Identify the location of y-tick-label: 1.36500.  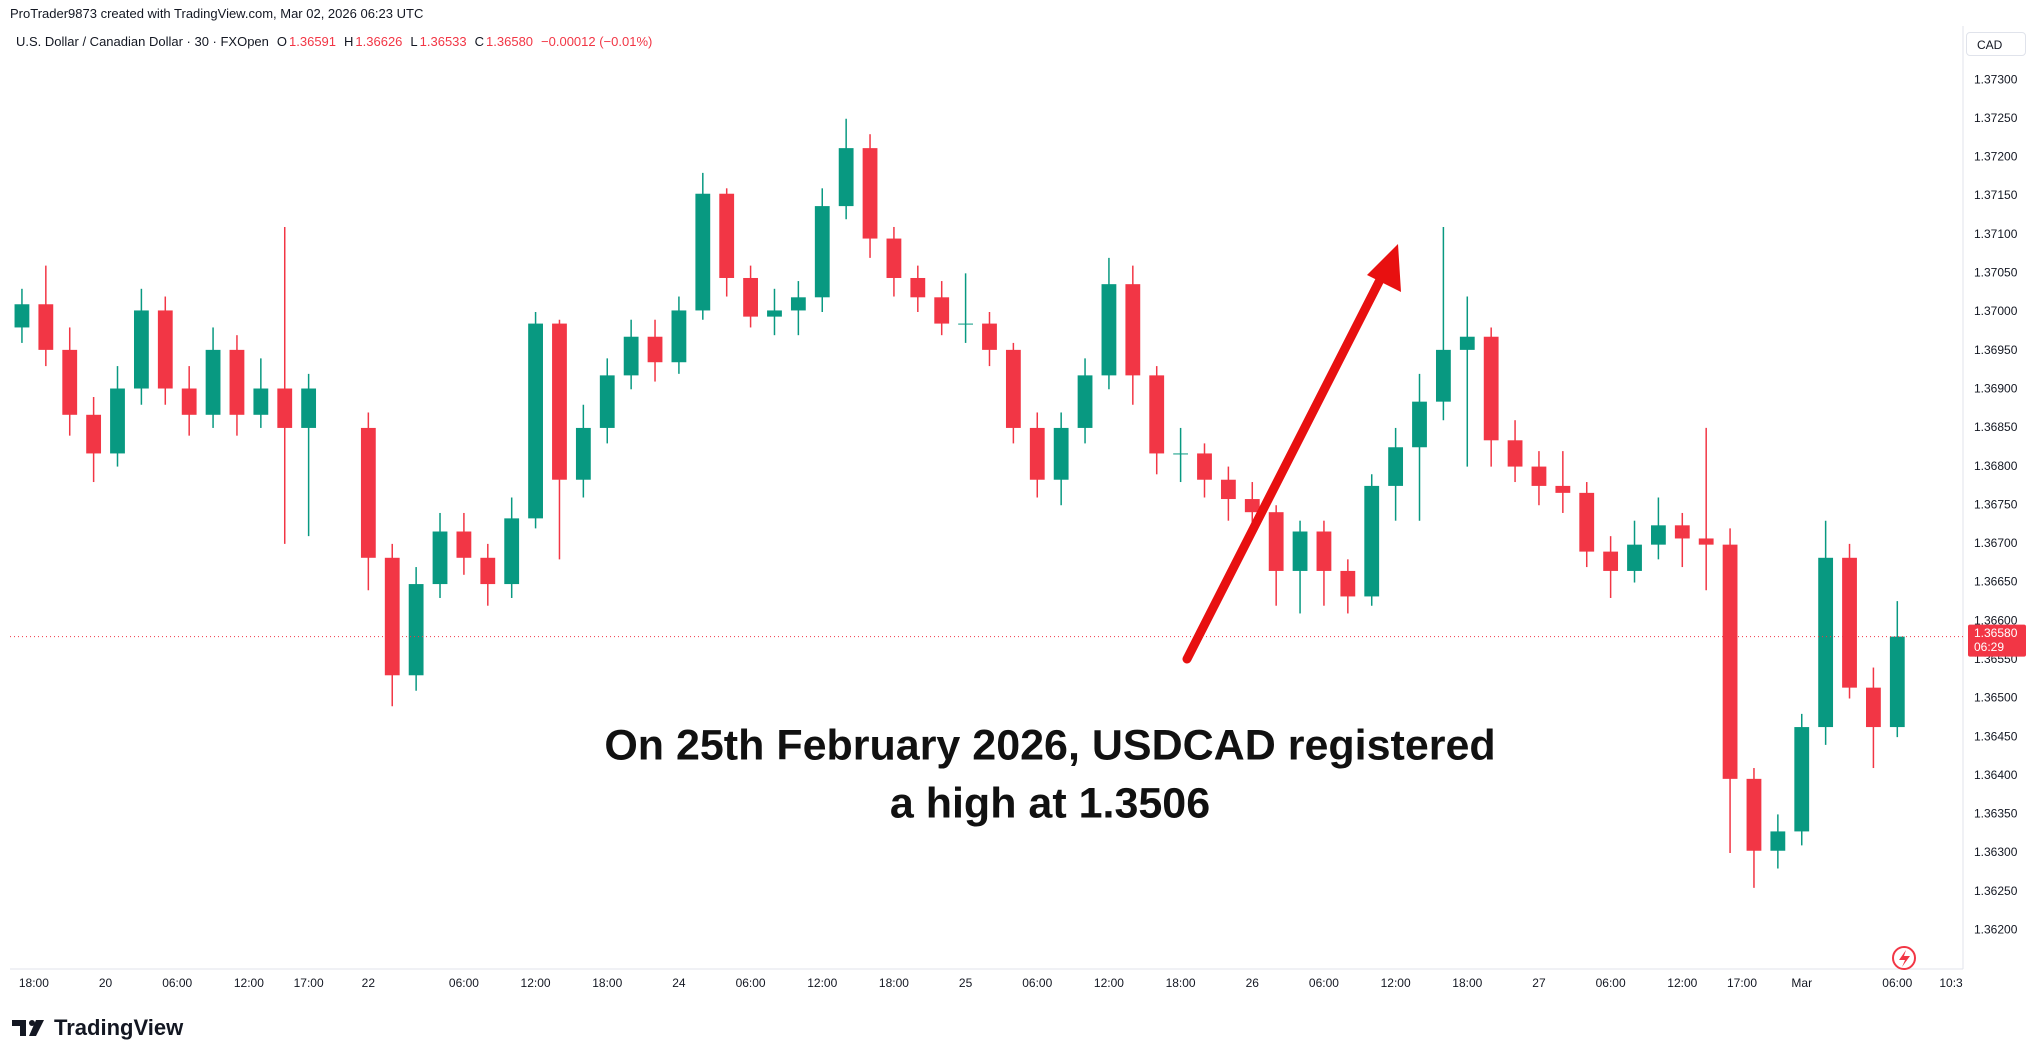
(1996, 698).